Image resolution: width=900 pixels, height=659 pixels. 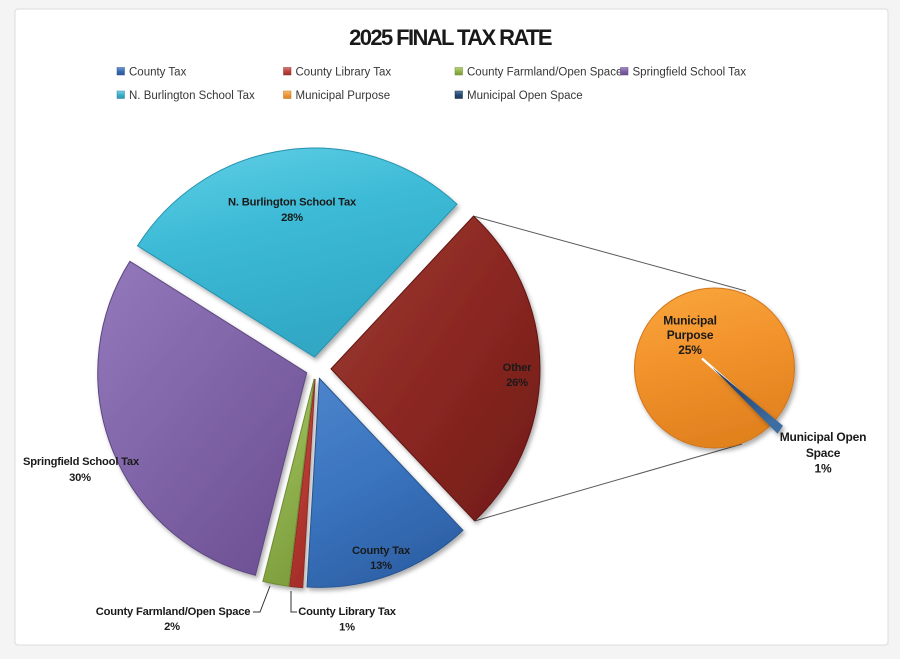 What do you see at coordinates (690, 321) in the screenshot?
I see `svg-text: Municipal` at bounding box center [690, 321].